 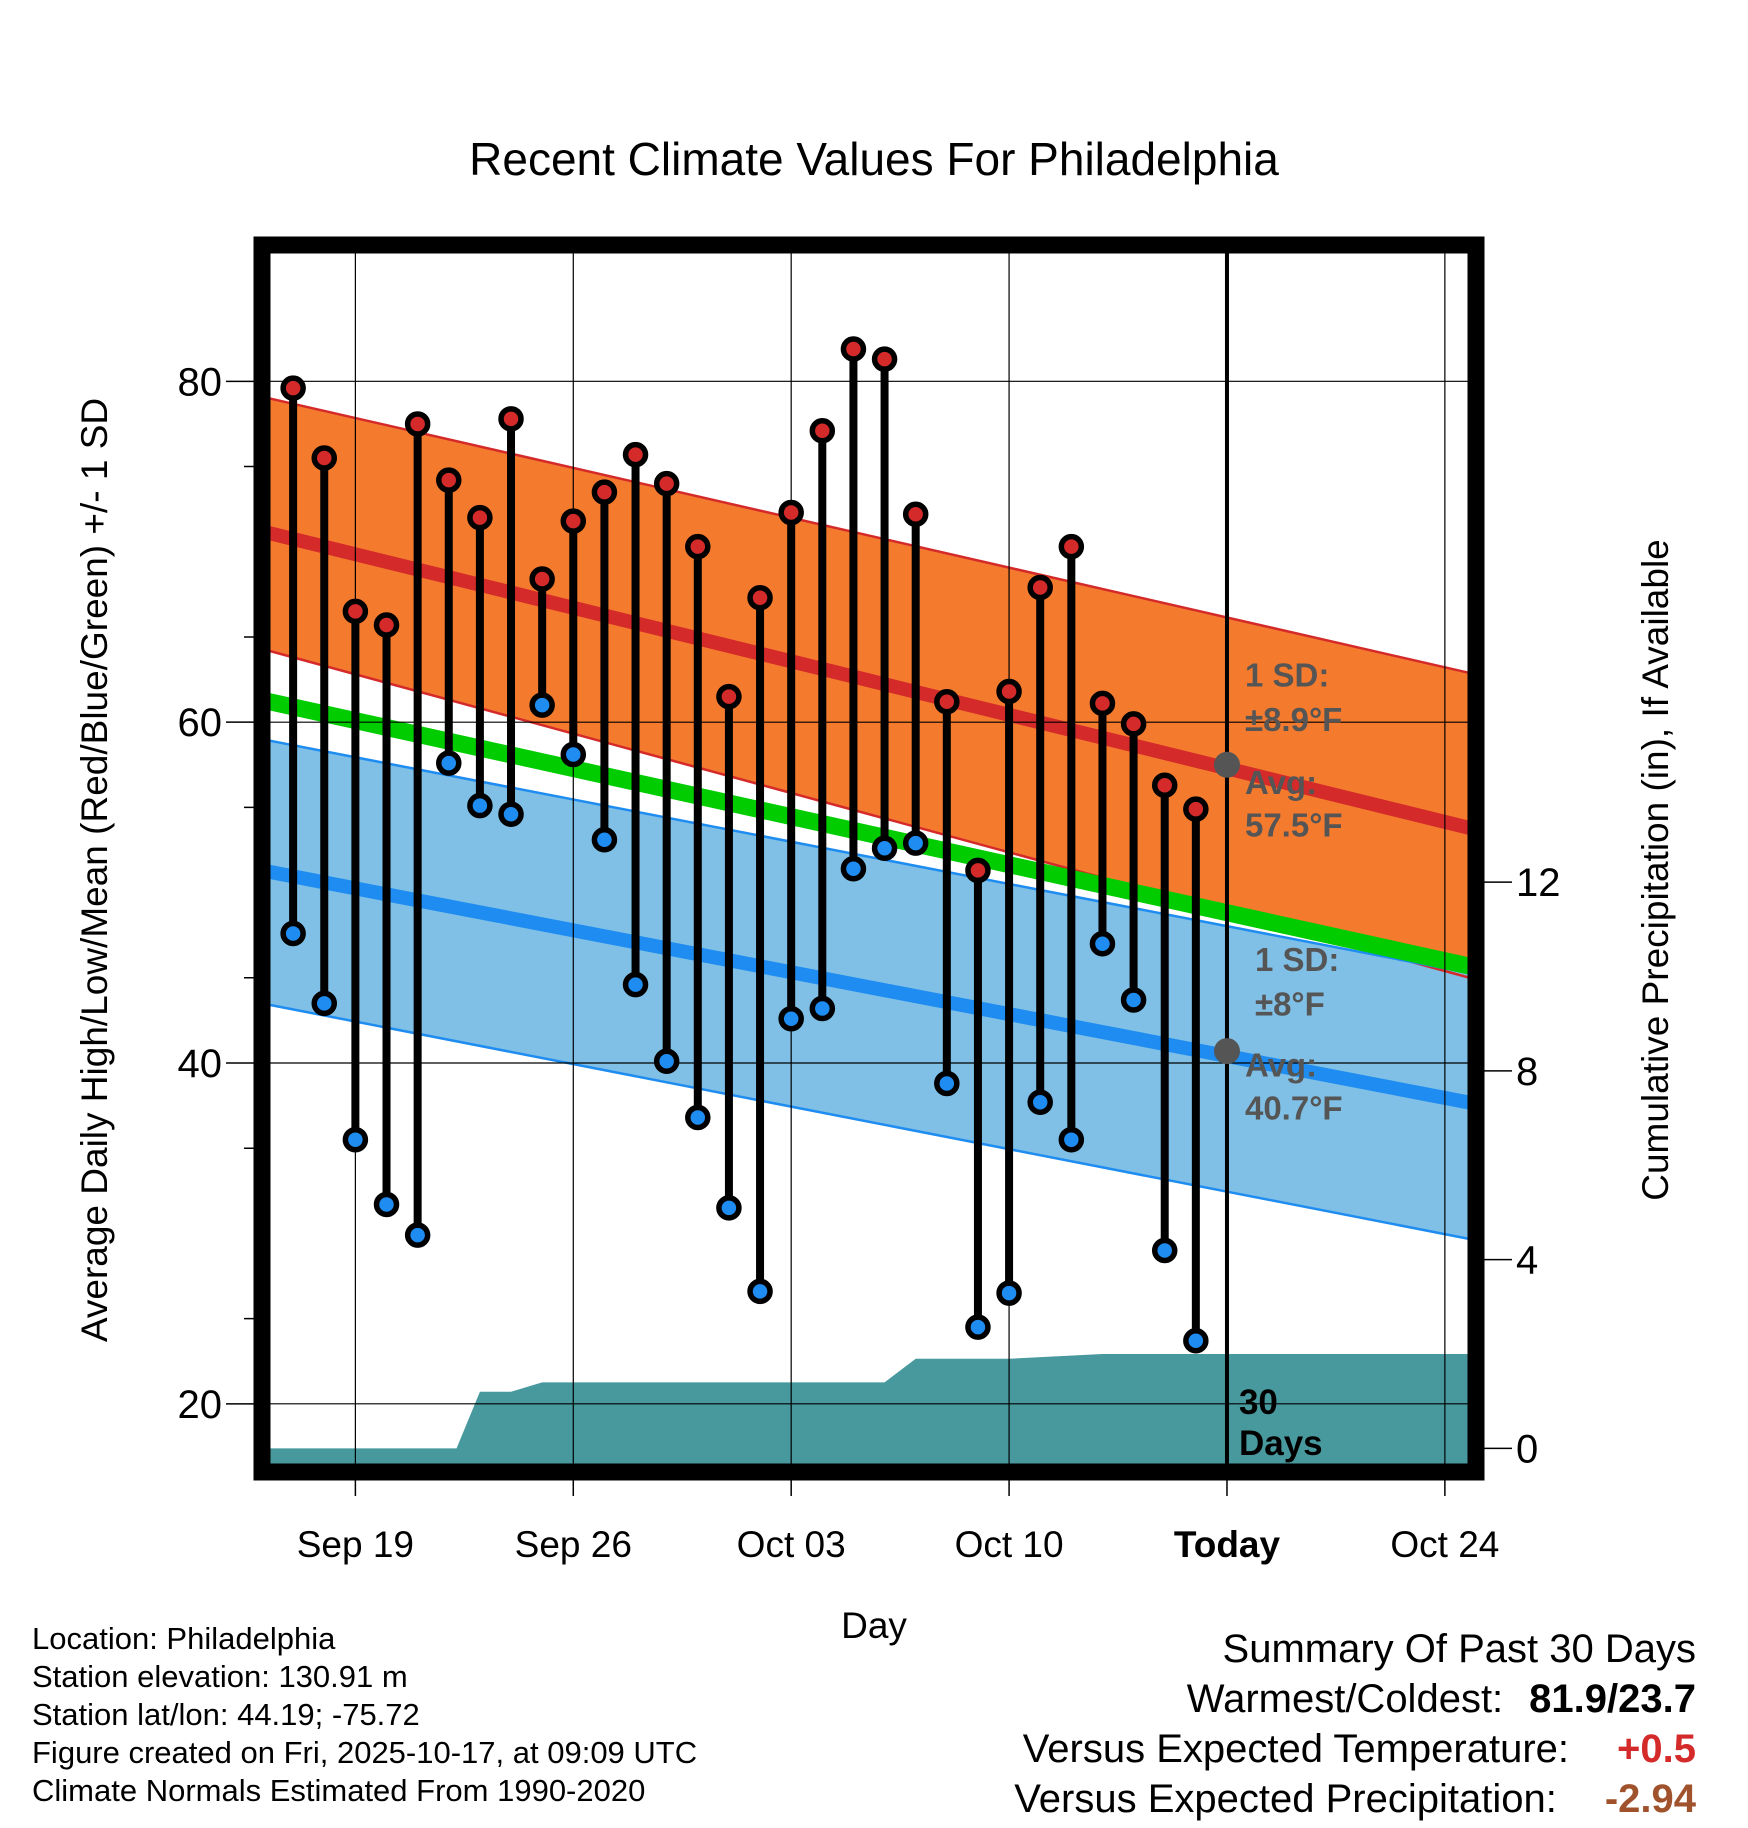 I want to click on x-tick-label: Oct 24, so click(x=1444, y=1544).